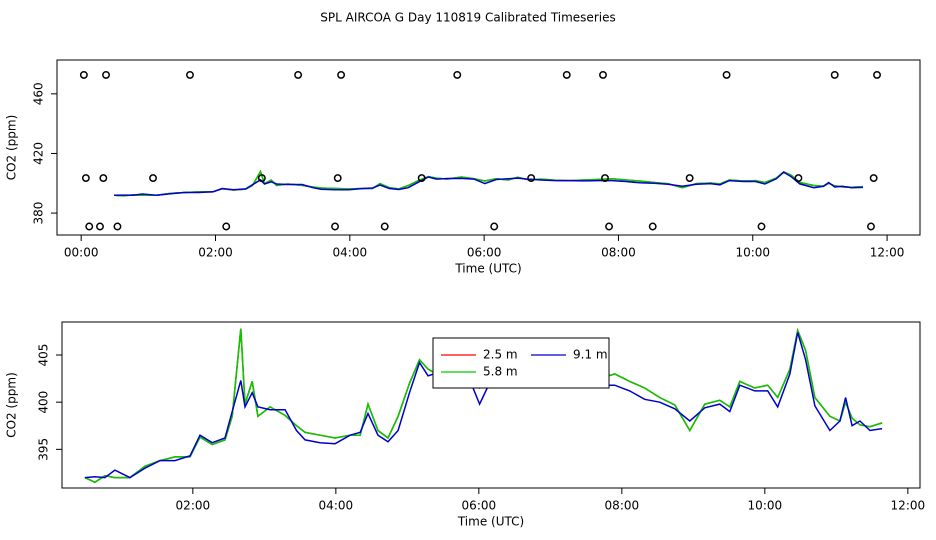  Describe the element at coordinates (39, 213) in the screenshot. I see `y-tick-label: 380` at that location.